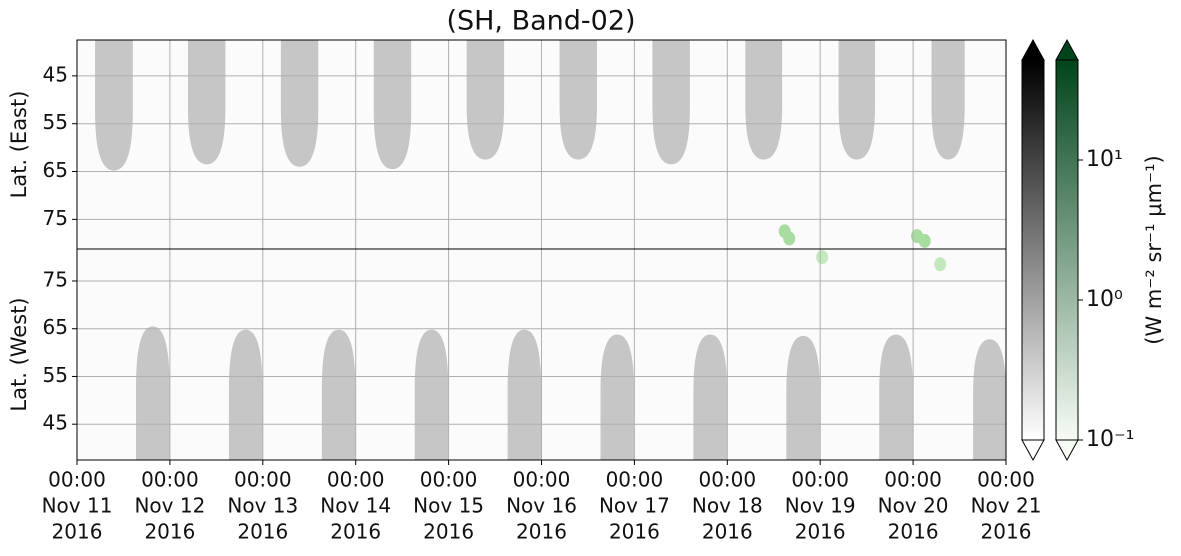  Describe the element at coordinates (1006, 506) in the screenshot. I see `x-tick-label: Nov 21` at that location.